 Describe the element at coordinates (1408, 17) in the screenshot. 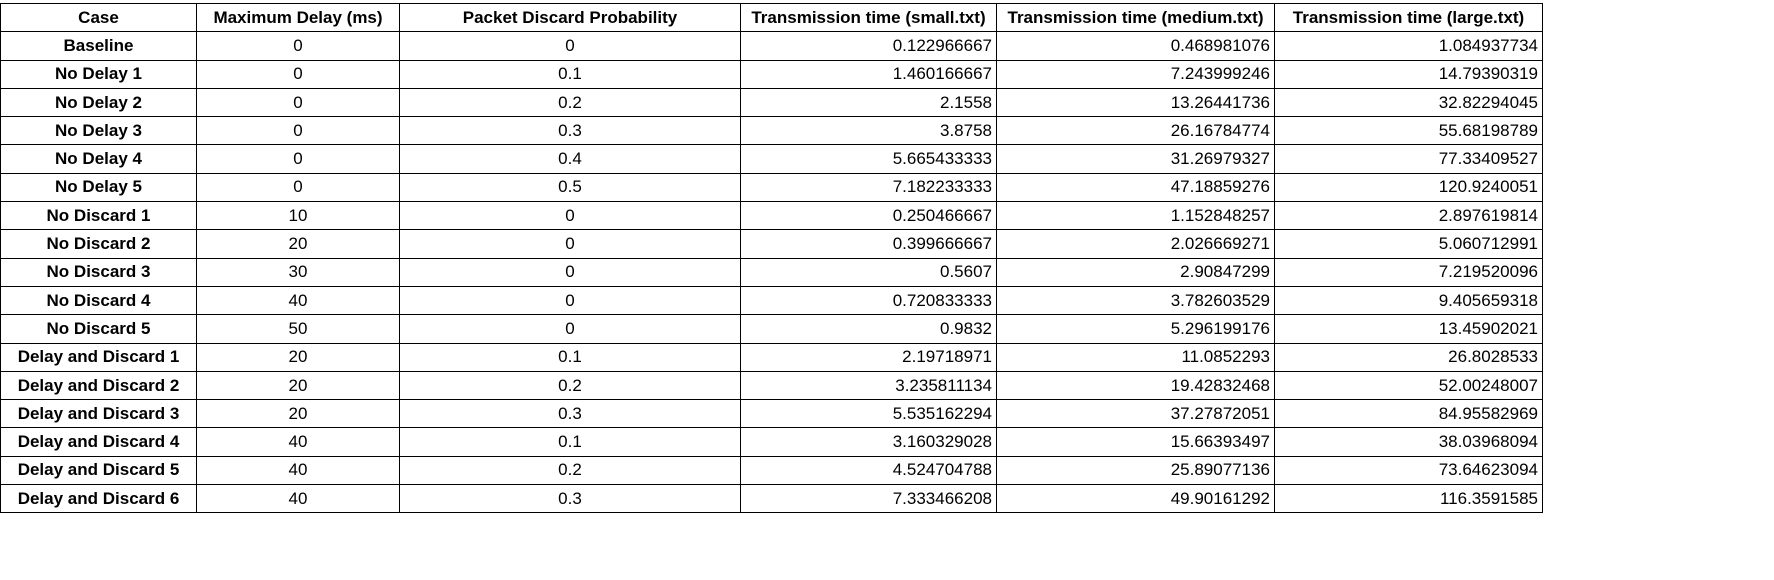

I see `column-header-transmission-time-large: Transmission time (large.txt)` at that location.